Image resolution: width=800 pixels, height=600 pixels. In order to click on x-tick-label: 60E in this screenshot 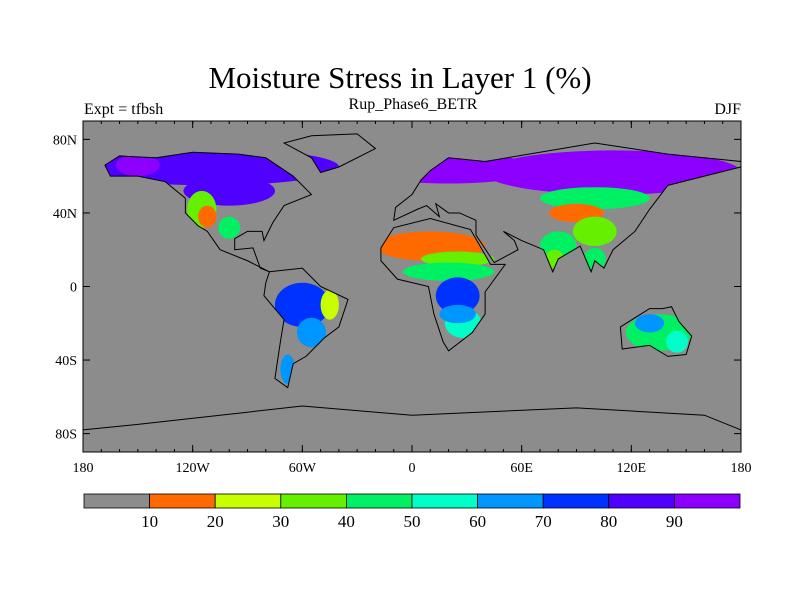, I will do `click(521, 468)`.